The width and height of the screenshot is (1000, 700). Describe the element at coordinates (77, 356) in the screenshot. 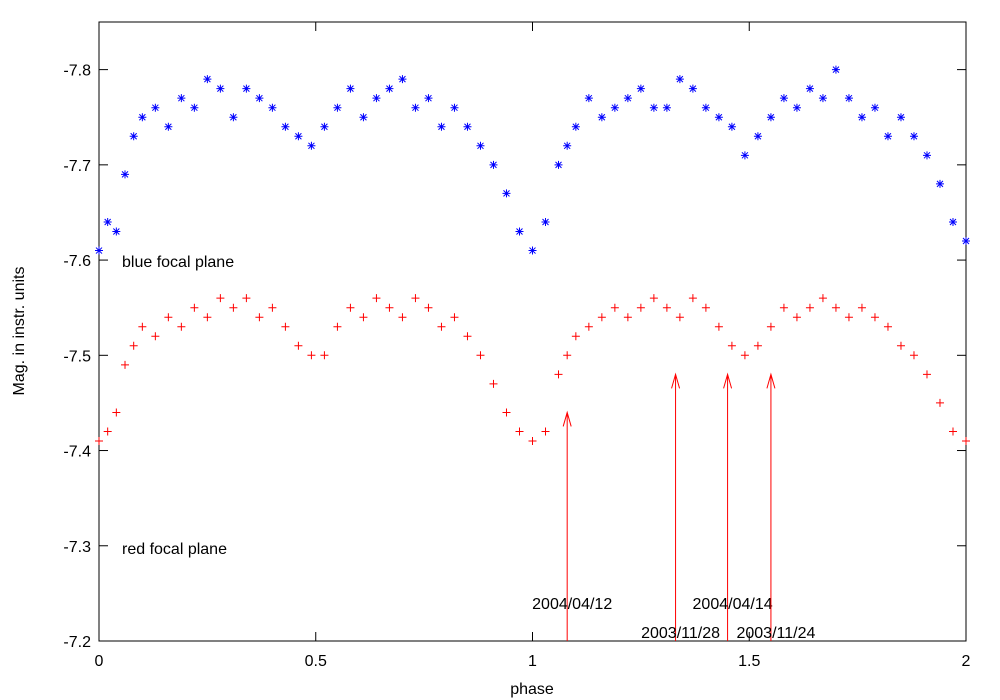

I see `y-tick-label: -7.5` at that location.